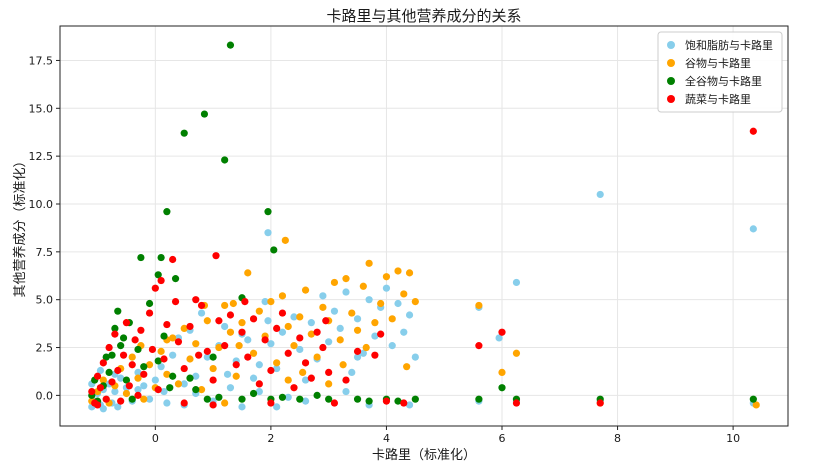  Describe the element at coordinates (41, 156) in the screenshot. I see `y-tick-label: 12.5` at that location.